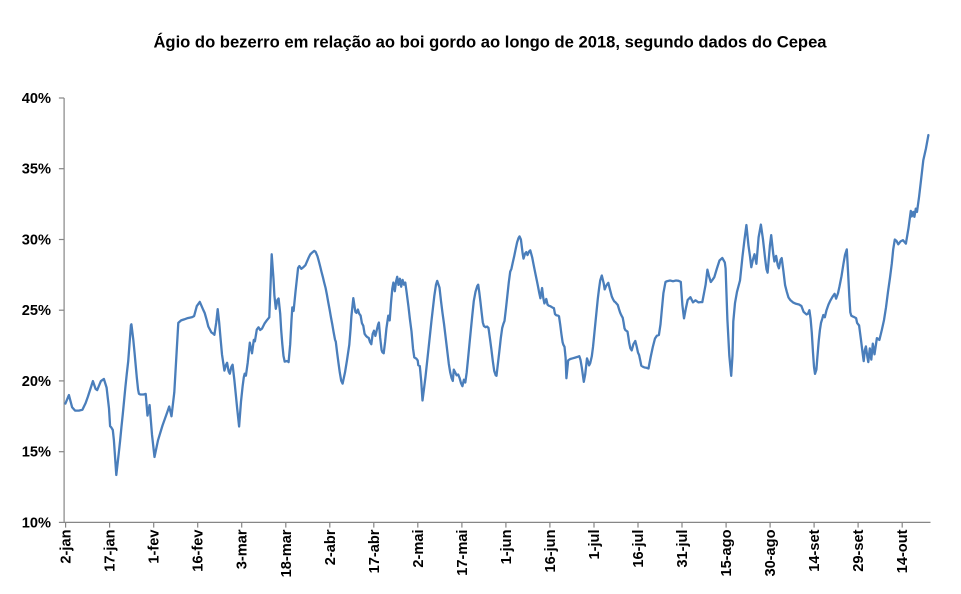 The width and height of the screenshot is (961, 594). I want to click on svg-text: 1-fev, so click(155, 546).